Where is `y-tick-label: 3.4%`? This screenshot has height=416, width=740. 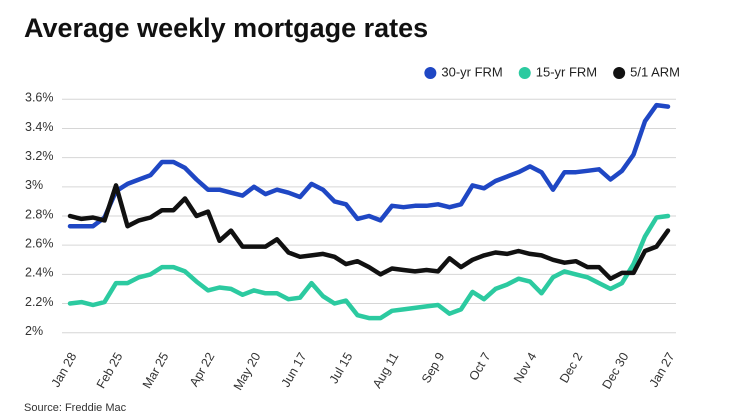 y-tick-label: 3.4% is located at coordinates (39, 127).